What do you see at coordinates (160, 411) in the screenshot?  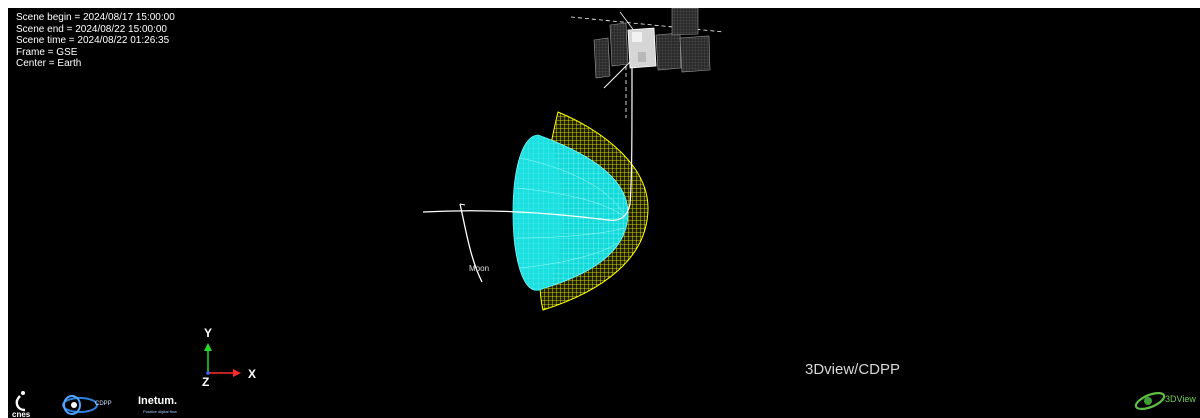 I see `inetum-tagline: Positive digital flow` at bounding box center [160, 411].